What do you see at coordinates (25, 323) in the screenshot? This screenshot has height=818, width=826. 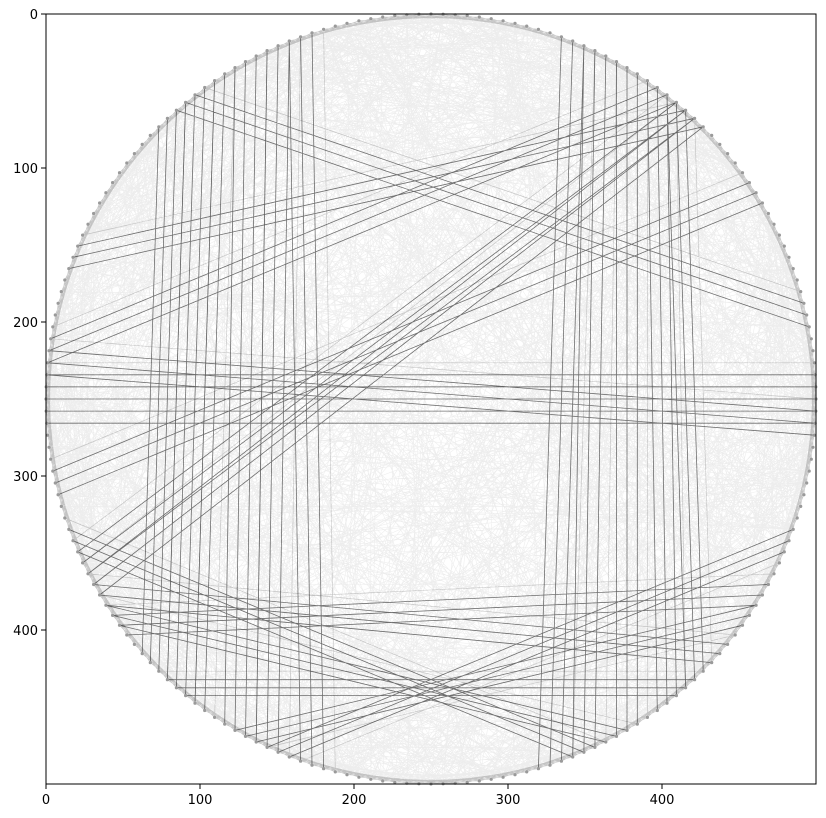 I see `y-tick-label: 200` at bounding box center [25, 323].